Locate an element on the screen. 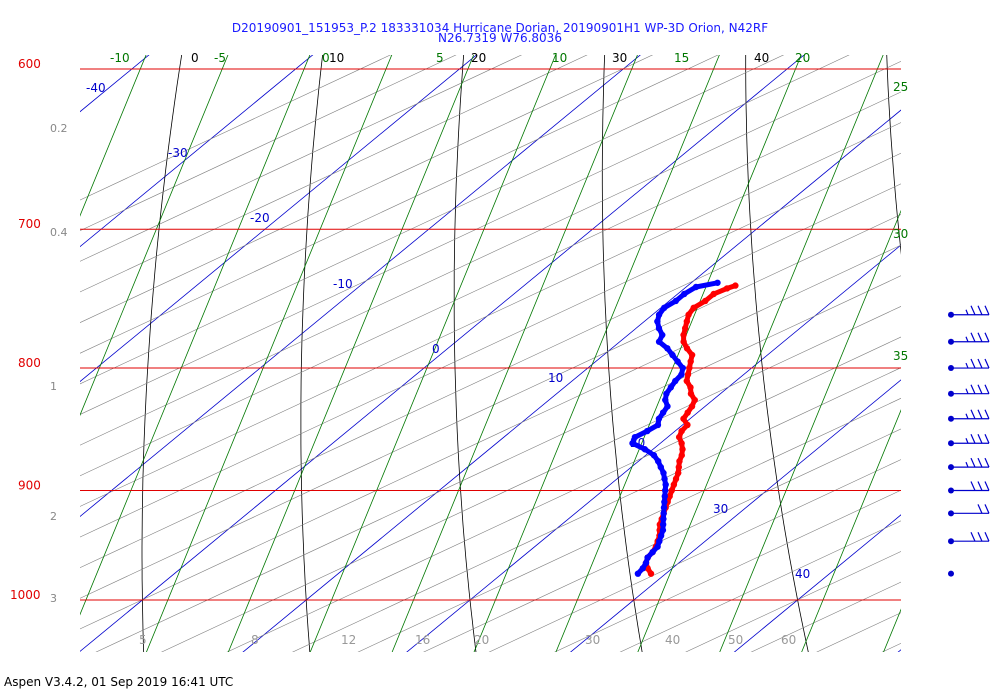 The height and width of the screenshot is (700, 1000). dewpoint-line is located at coordinates (675, 428).